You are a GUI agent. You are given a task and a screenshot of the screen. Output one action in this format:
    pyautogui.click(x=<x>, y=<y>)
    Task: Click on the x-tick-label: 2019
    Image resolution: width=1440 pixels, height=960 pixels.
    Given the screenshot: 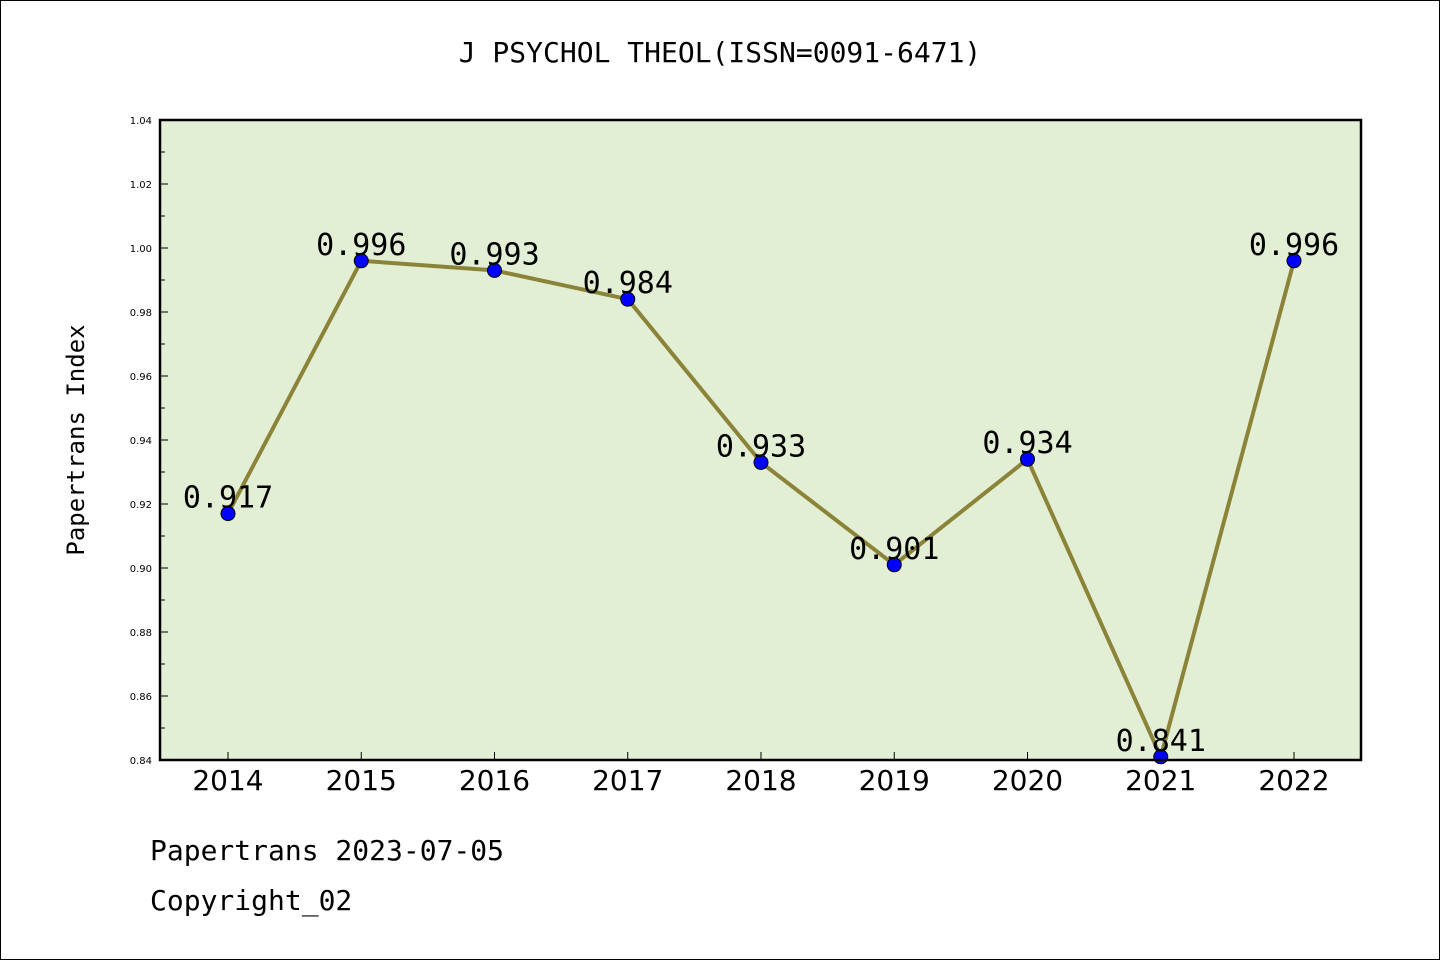 What is the action you would take?
    pyautogui.click(x=894, y=780)
    